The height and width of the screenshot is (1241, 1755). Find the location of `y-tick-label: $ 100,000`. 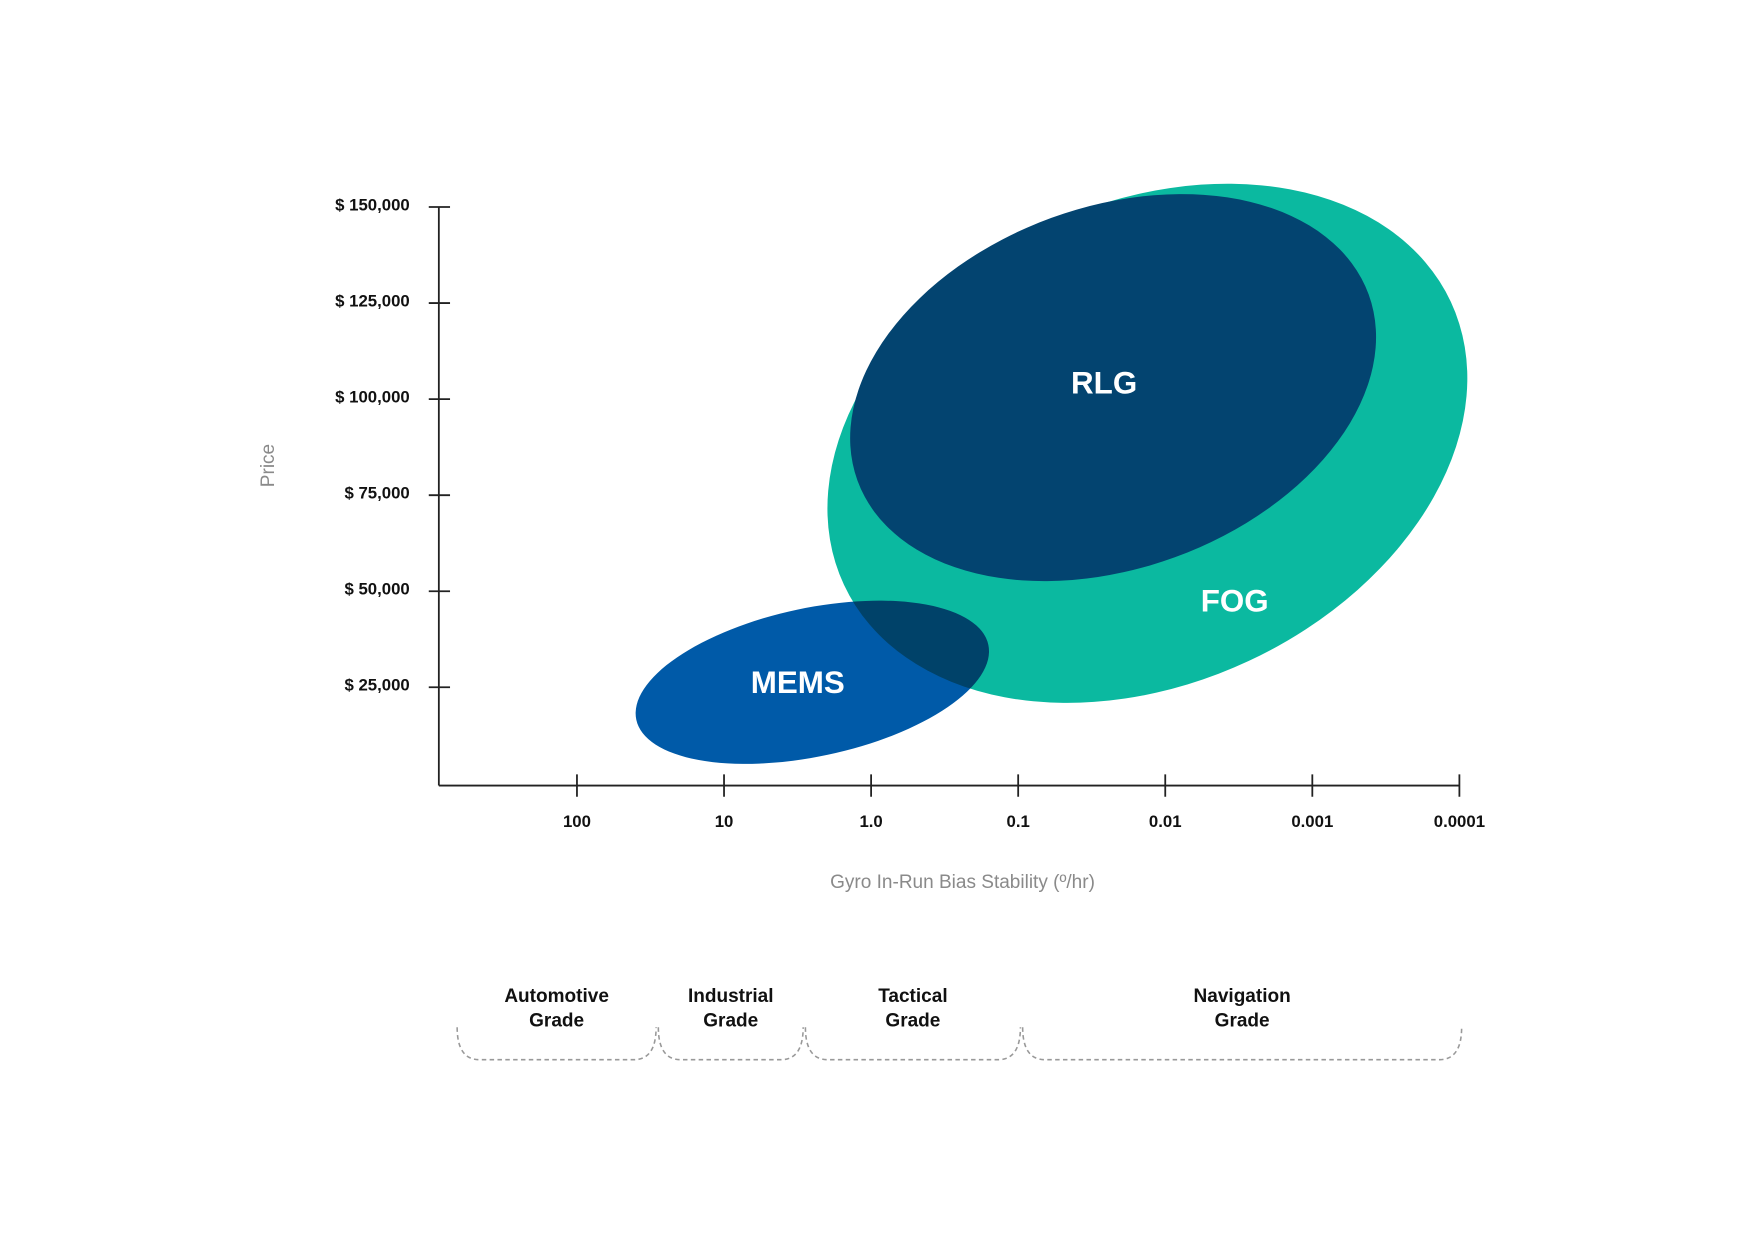

y-tick-label: $ 100,000 is located at coordinates (372, 396).